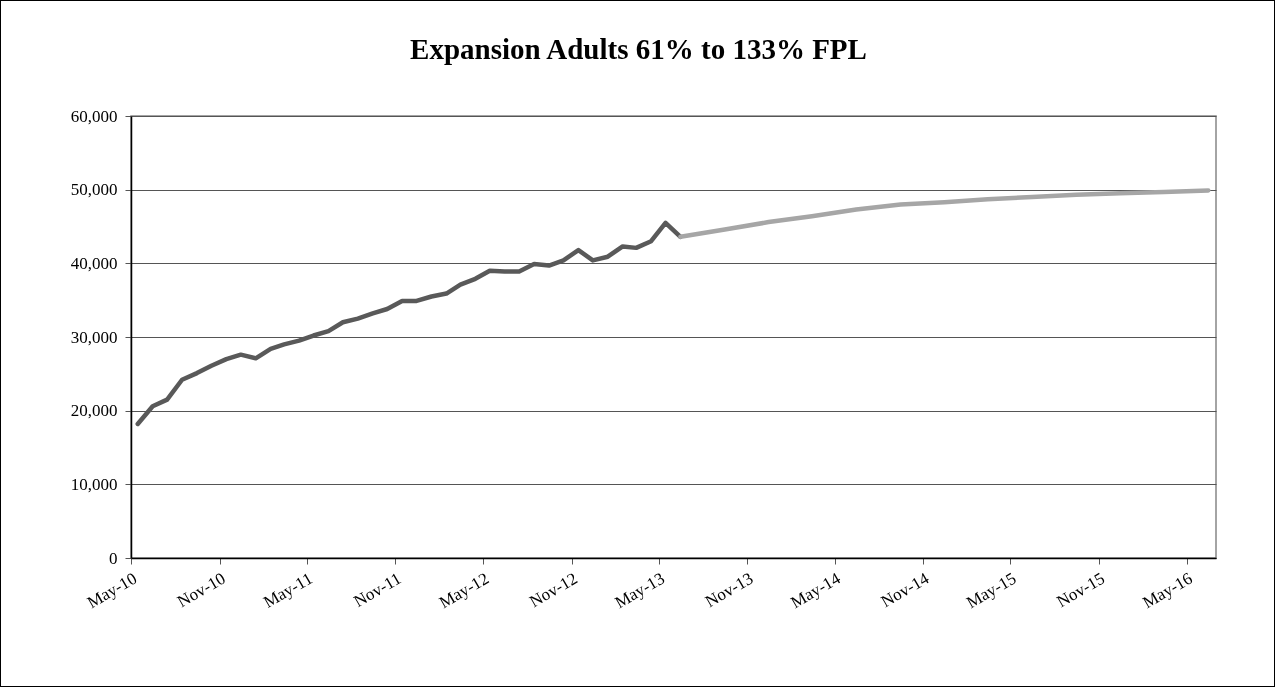 This screenshot has height=687, width=1275. Describe the element at coordinates (94, 337) in the screenshot. I see `y-tick-label: 30,000` at that location.